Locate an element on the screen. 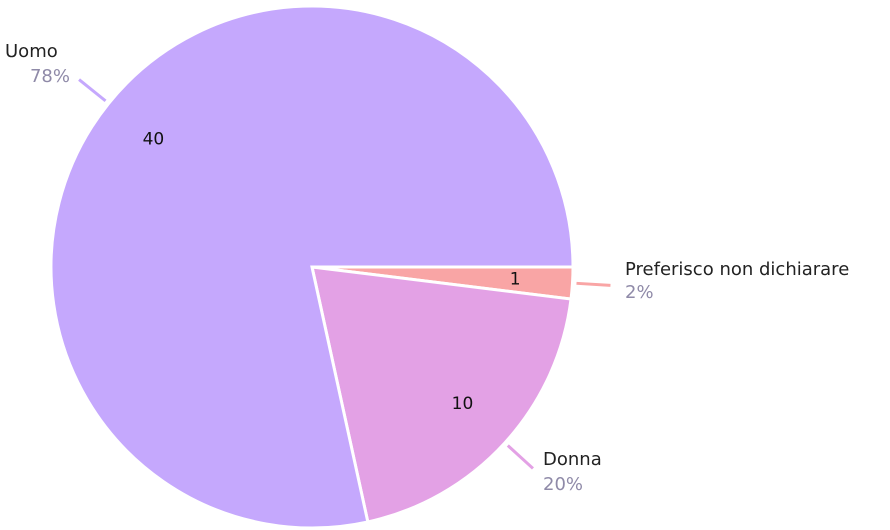 Image resolution: width=890 pixels, height=530 pixels. slice-name-label: Preferisco non dichiarare is located at coordinates (737, 269).